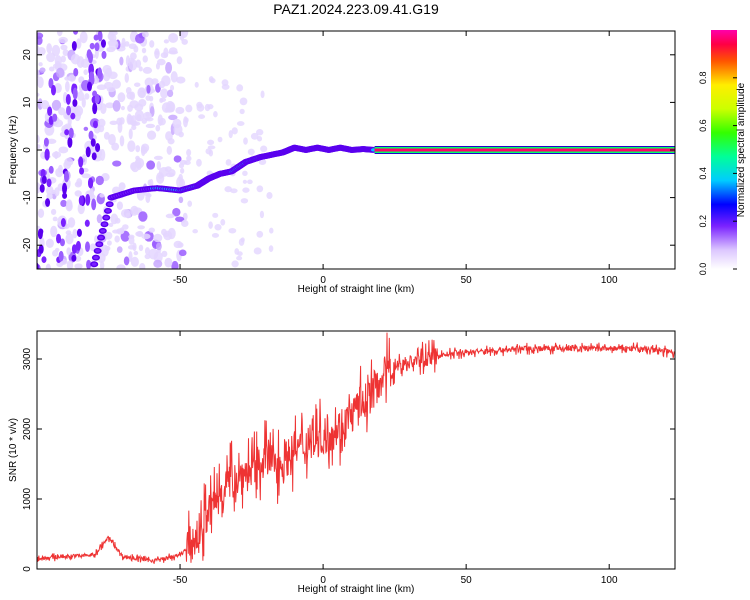 The image size is (750, 600). Describe the element at coordinates (703, 173) in the screenshot. I see `colorbar-tick-label: 0.4` at that location.